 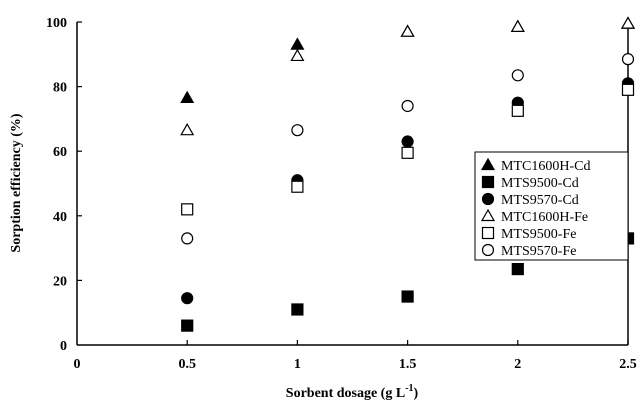 What do you see at coordinates (488, 199) in the screenshot?
I see `legend-marker-mts9570-cd` at bounding box center [488, 199].